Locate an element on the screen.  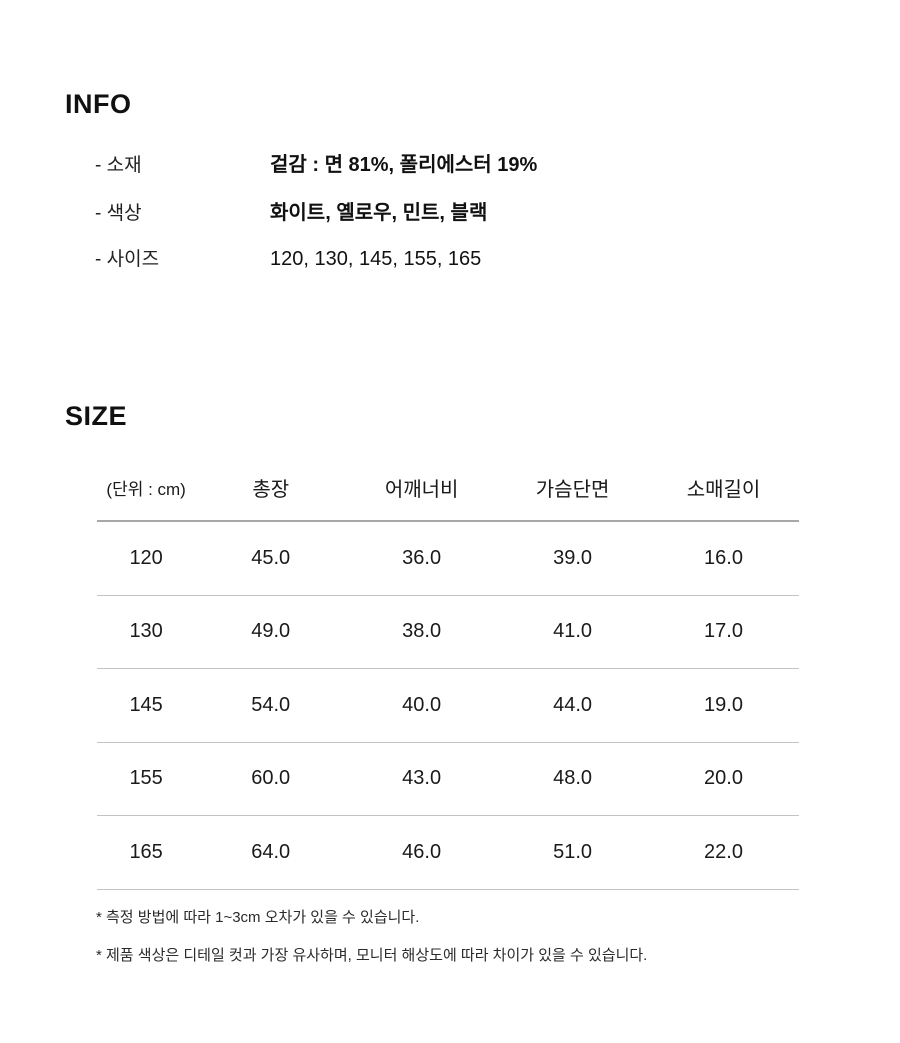
cell-total-length: 49.0 is located at coordinates (271, 632).